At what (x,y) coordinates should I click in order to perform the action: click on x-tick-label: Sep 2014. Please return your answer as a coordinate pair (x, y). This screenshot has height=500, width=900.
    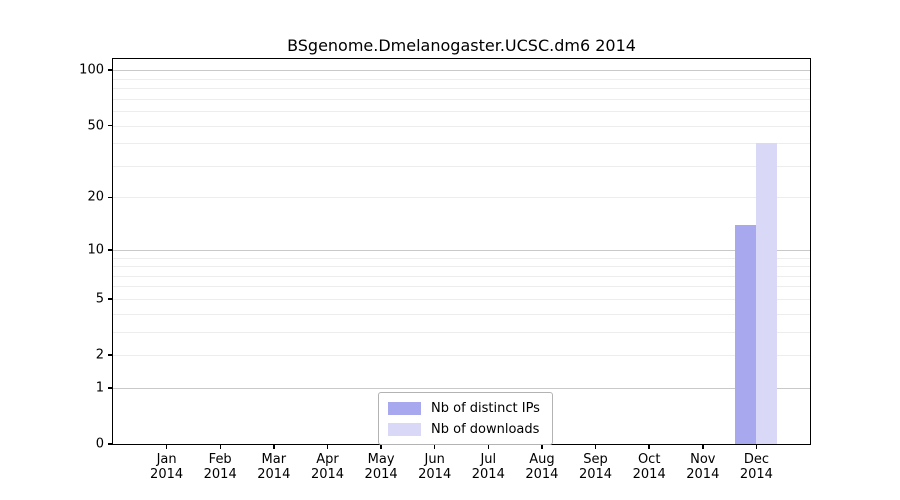
    Looking at the image, I should click on (596, 467).